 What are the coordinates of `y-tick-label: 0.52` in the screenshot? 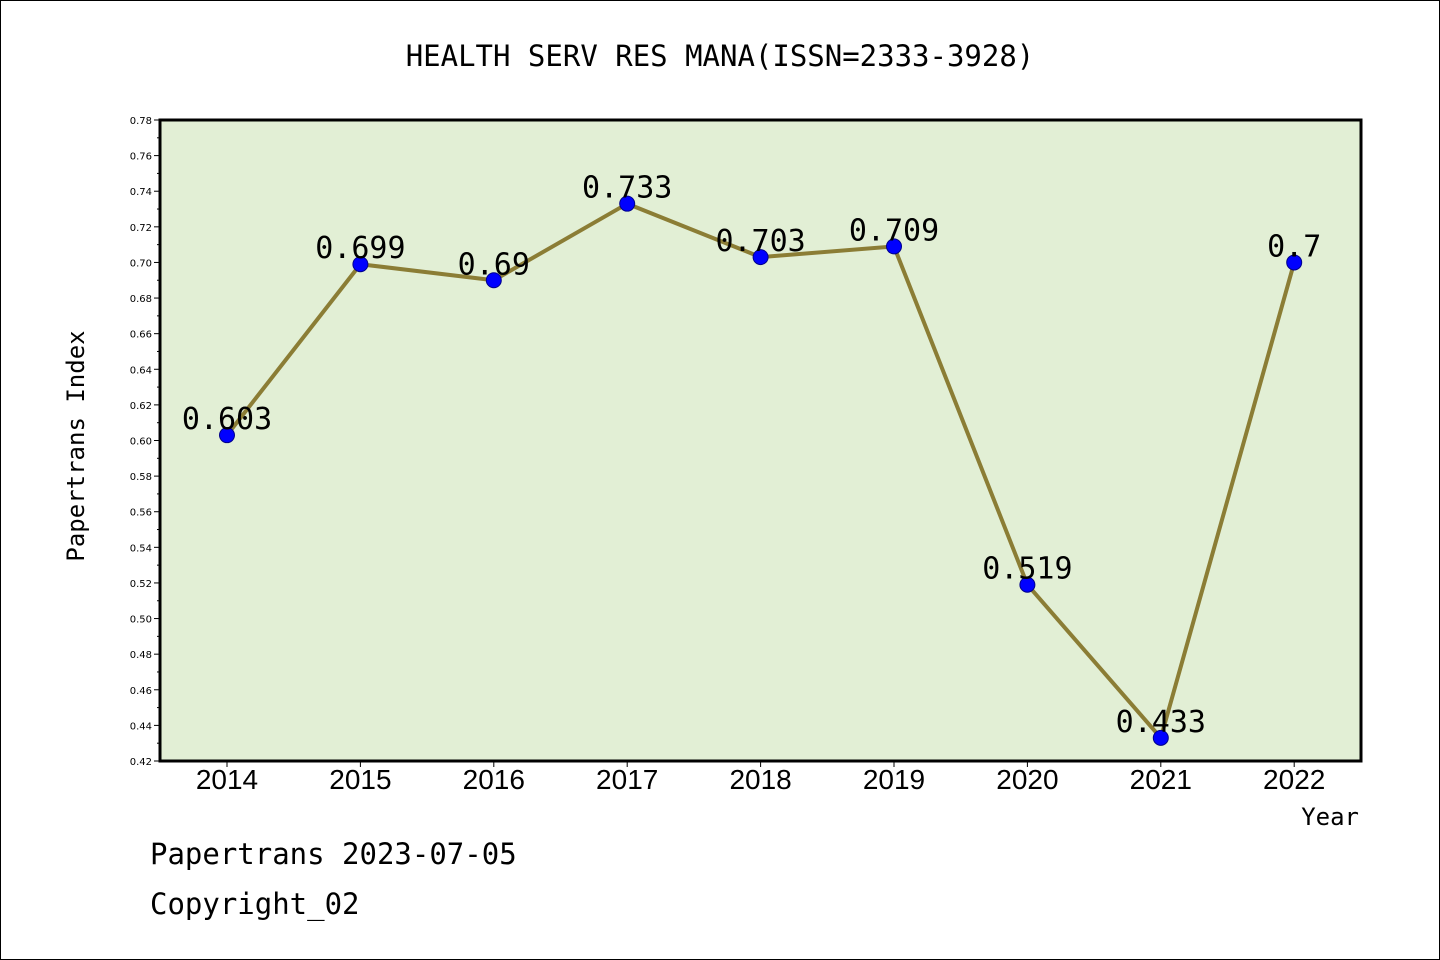 It's located at (141, 584).